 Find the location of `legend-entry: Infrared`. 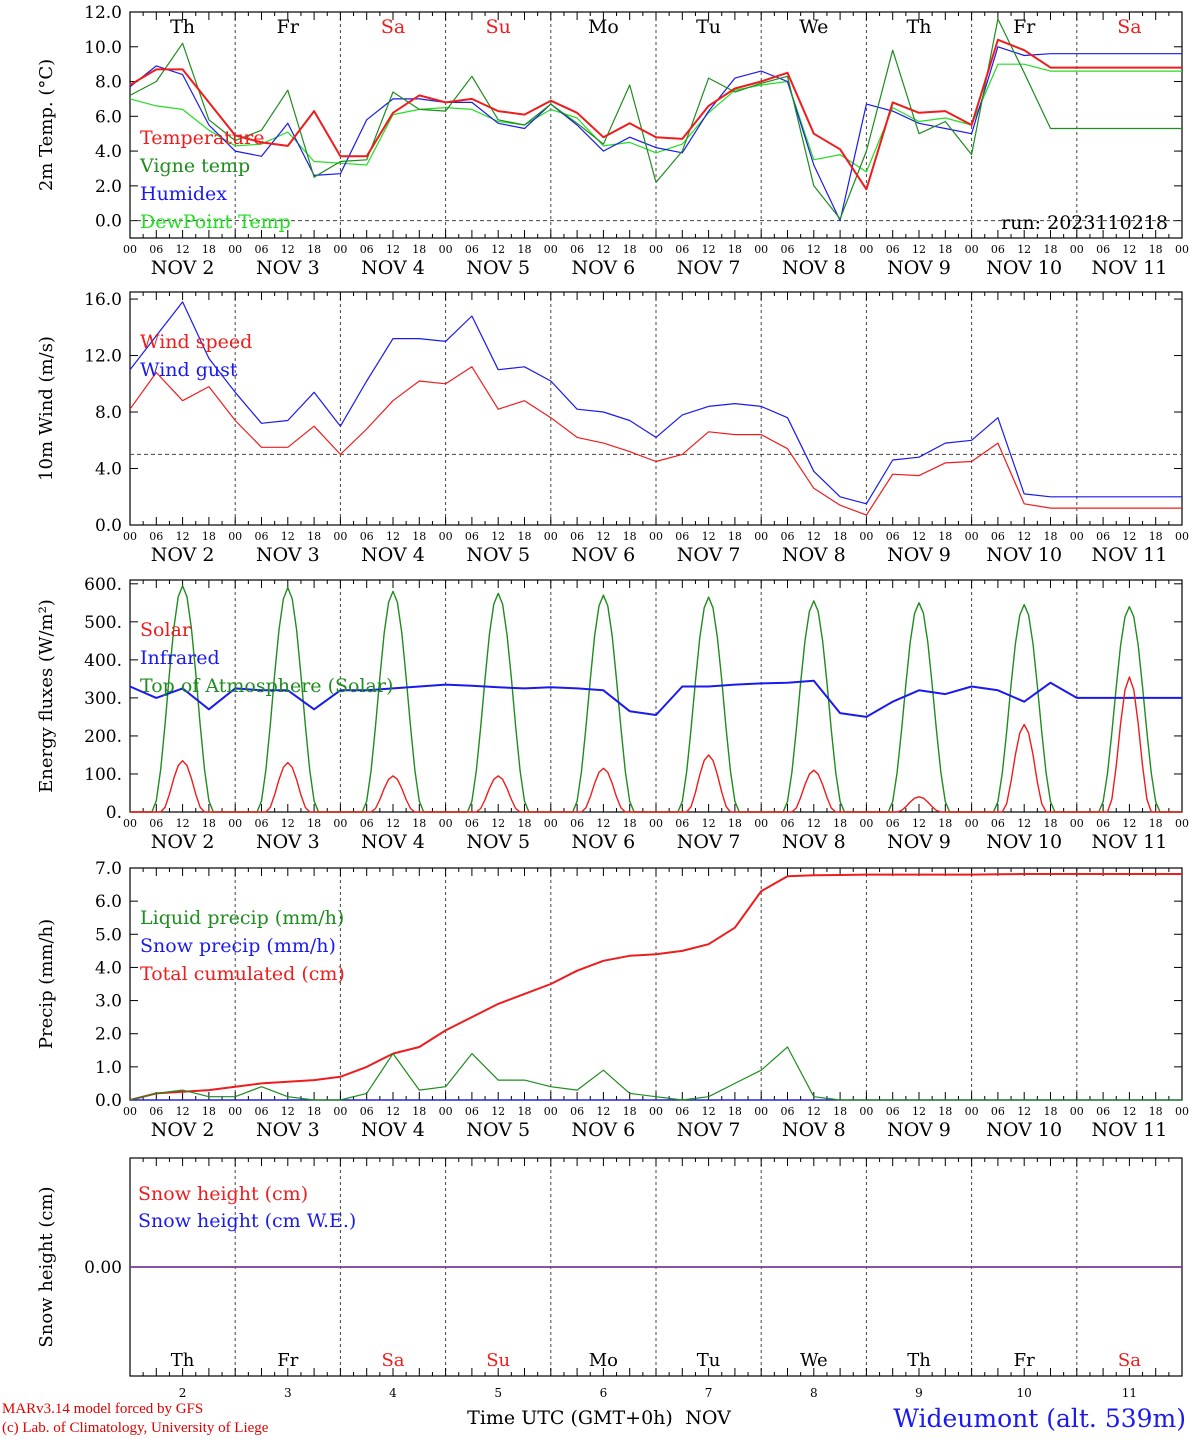

legend-entry: Infrared is located at coordinates (180, 658).